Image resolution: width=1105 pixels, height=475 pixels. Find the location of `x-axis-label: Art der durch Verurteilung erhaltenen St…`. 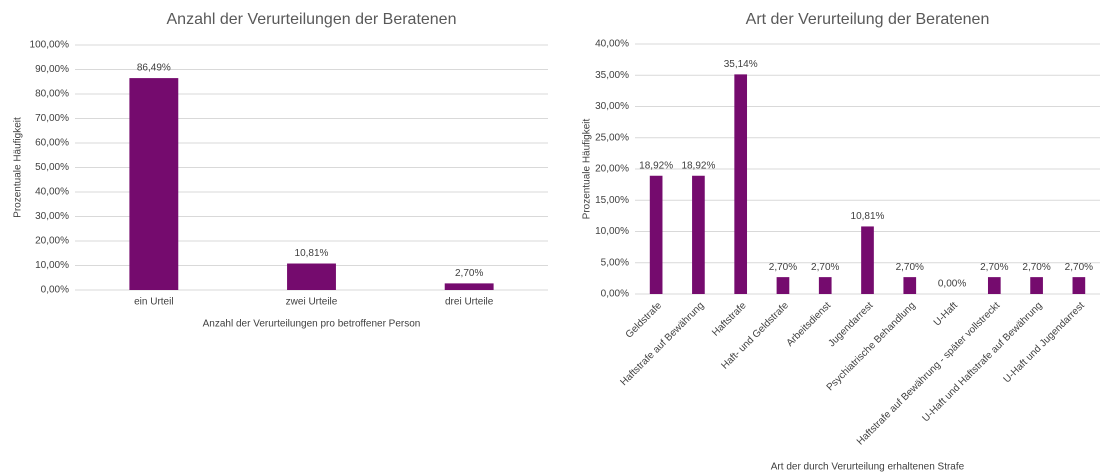

x-axis-label: Art der durch Verurteilung erhaltenen St… is located at coordinates (868, 467).